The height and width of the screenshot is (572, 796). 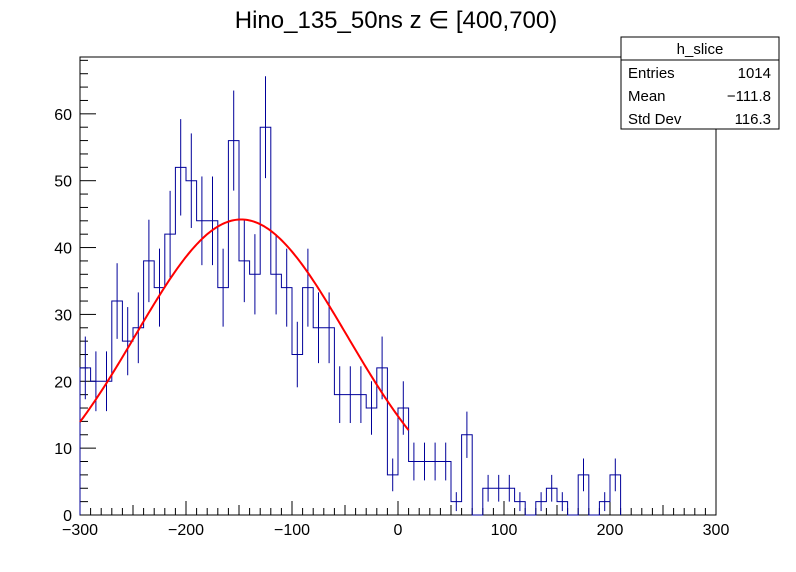 What do you see at coordinates (716, 530) in the screenshot?
I see `x-tick-label: 300` at bounding box center [716, 530].